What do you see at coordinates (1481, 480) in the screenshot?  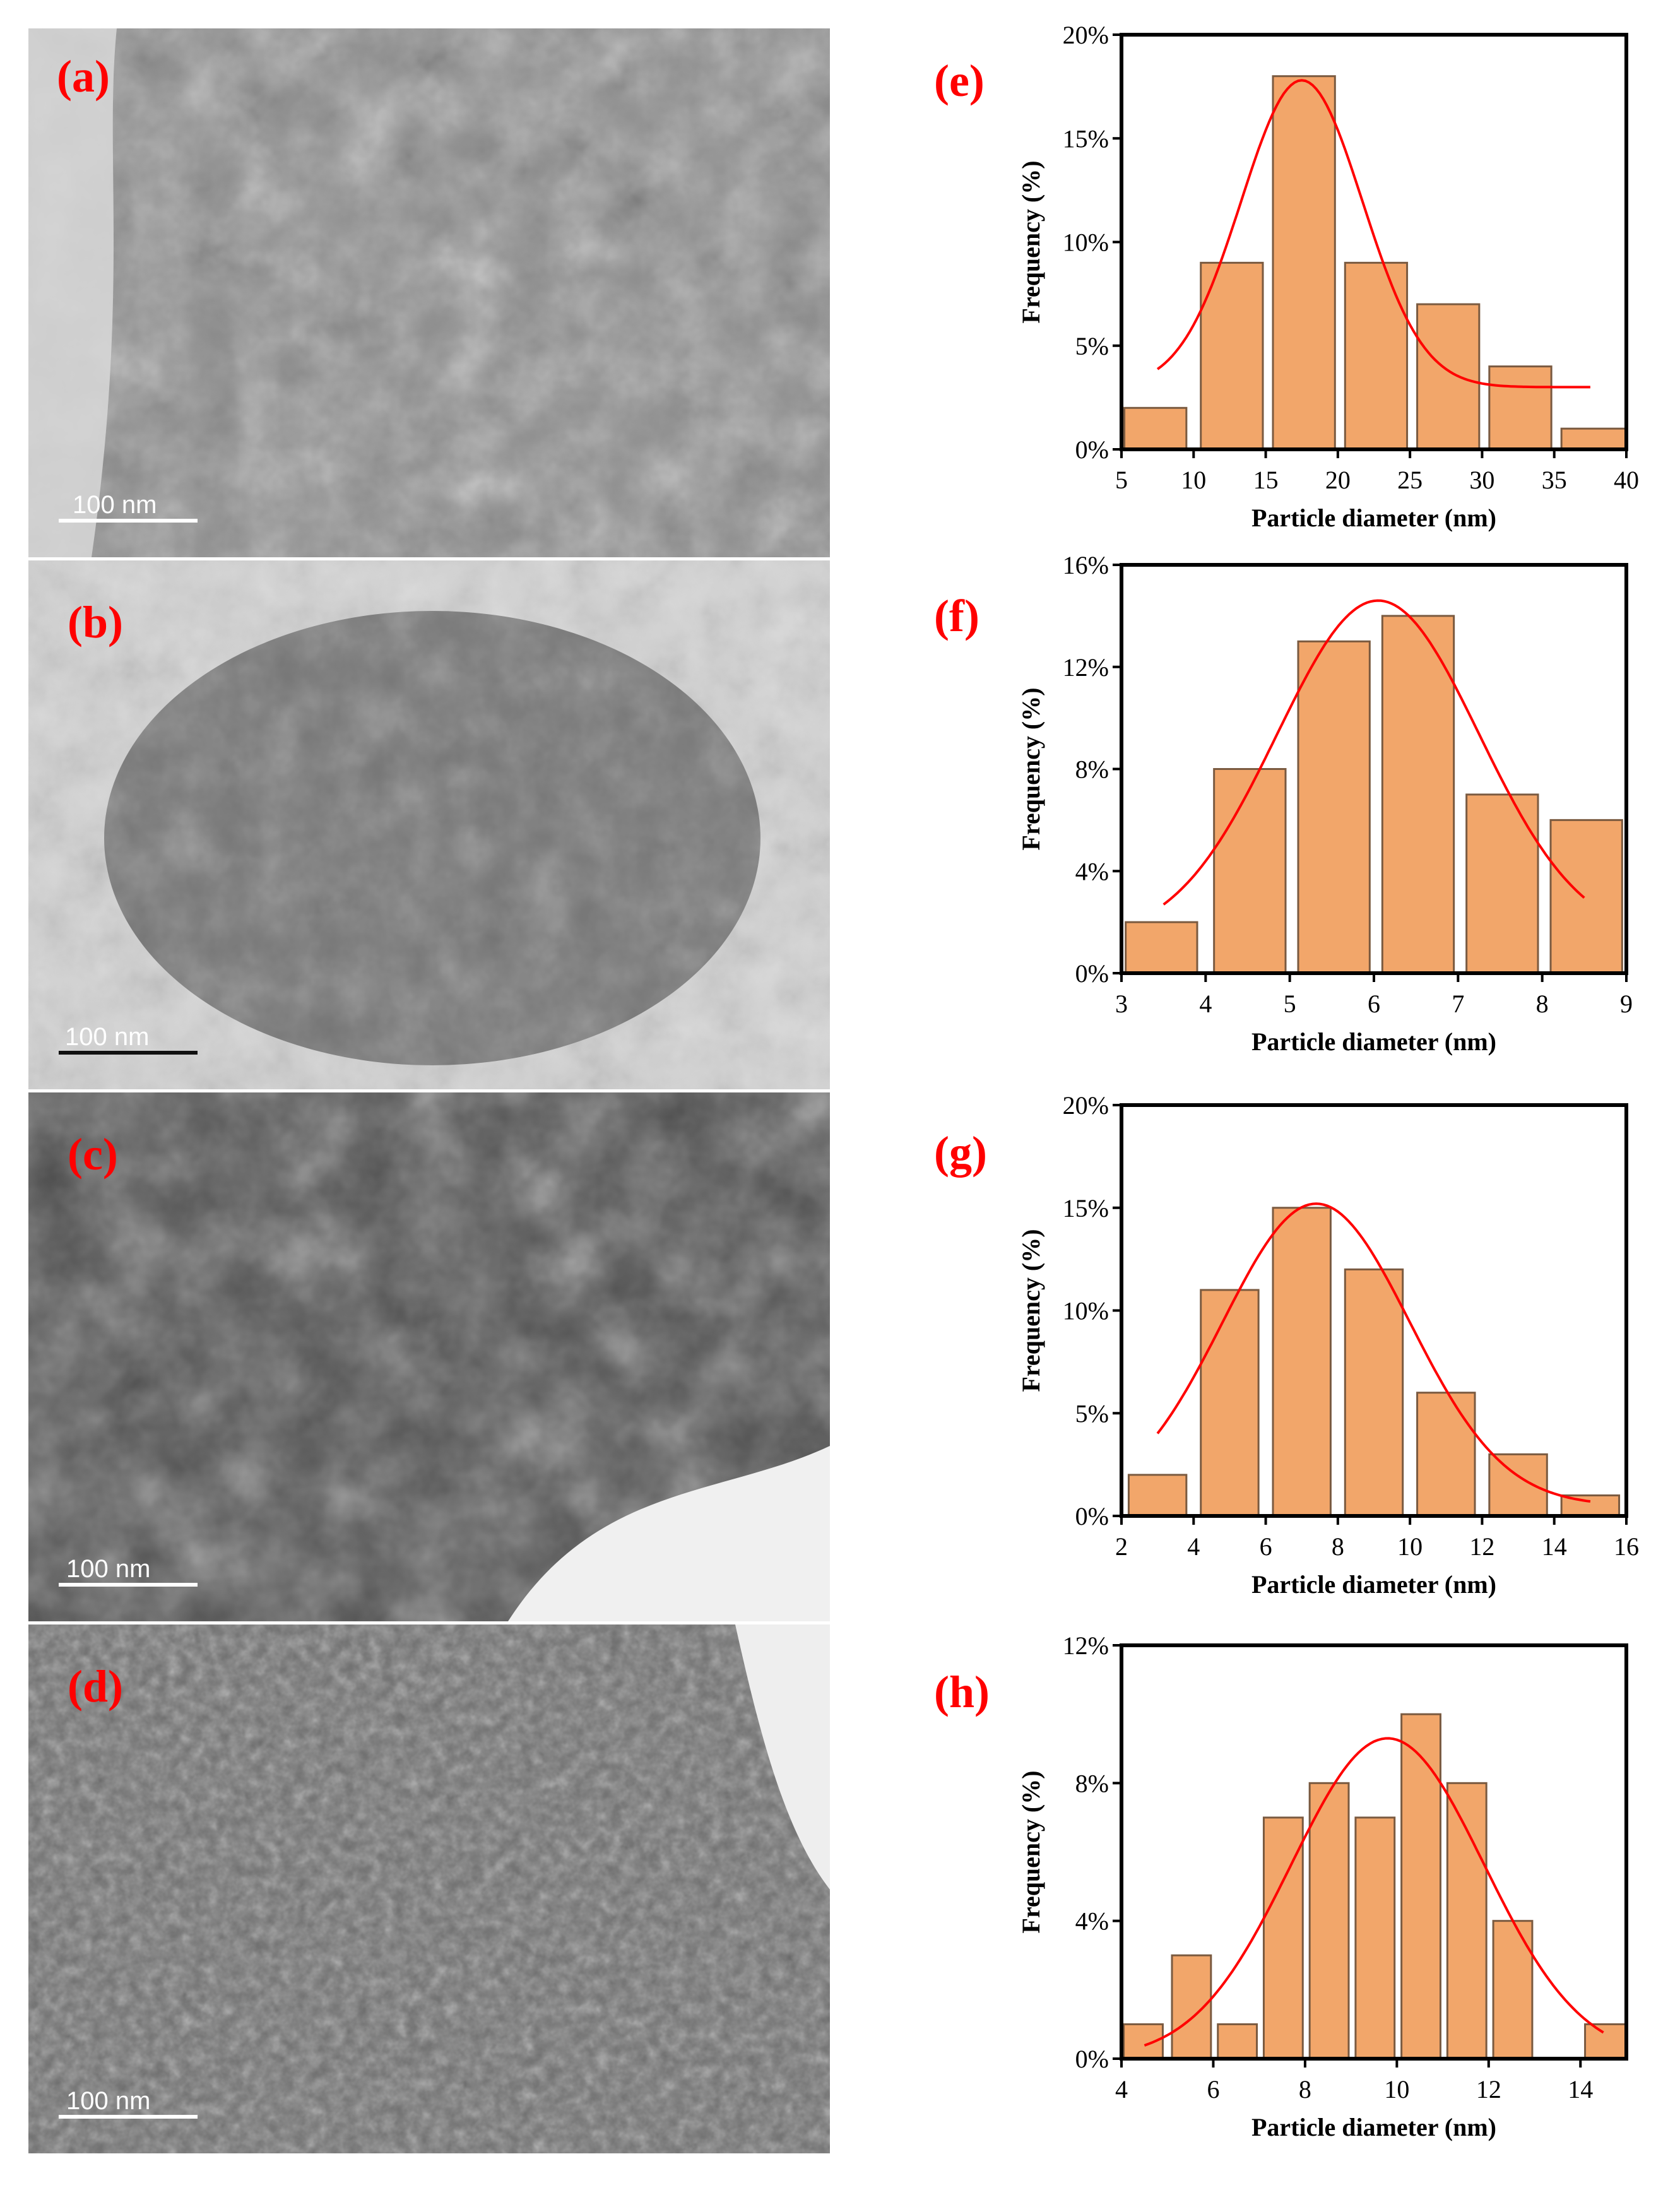 I see `x-tick-label: 30` at bounding box center [1481, 480].